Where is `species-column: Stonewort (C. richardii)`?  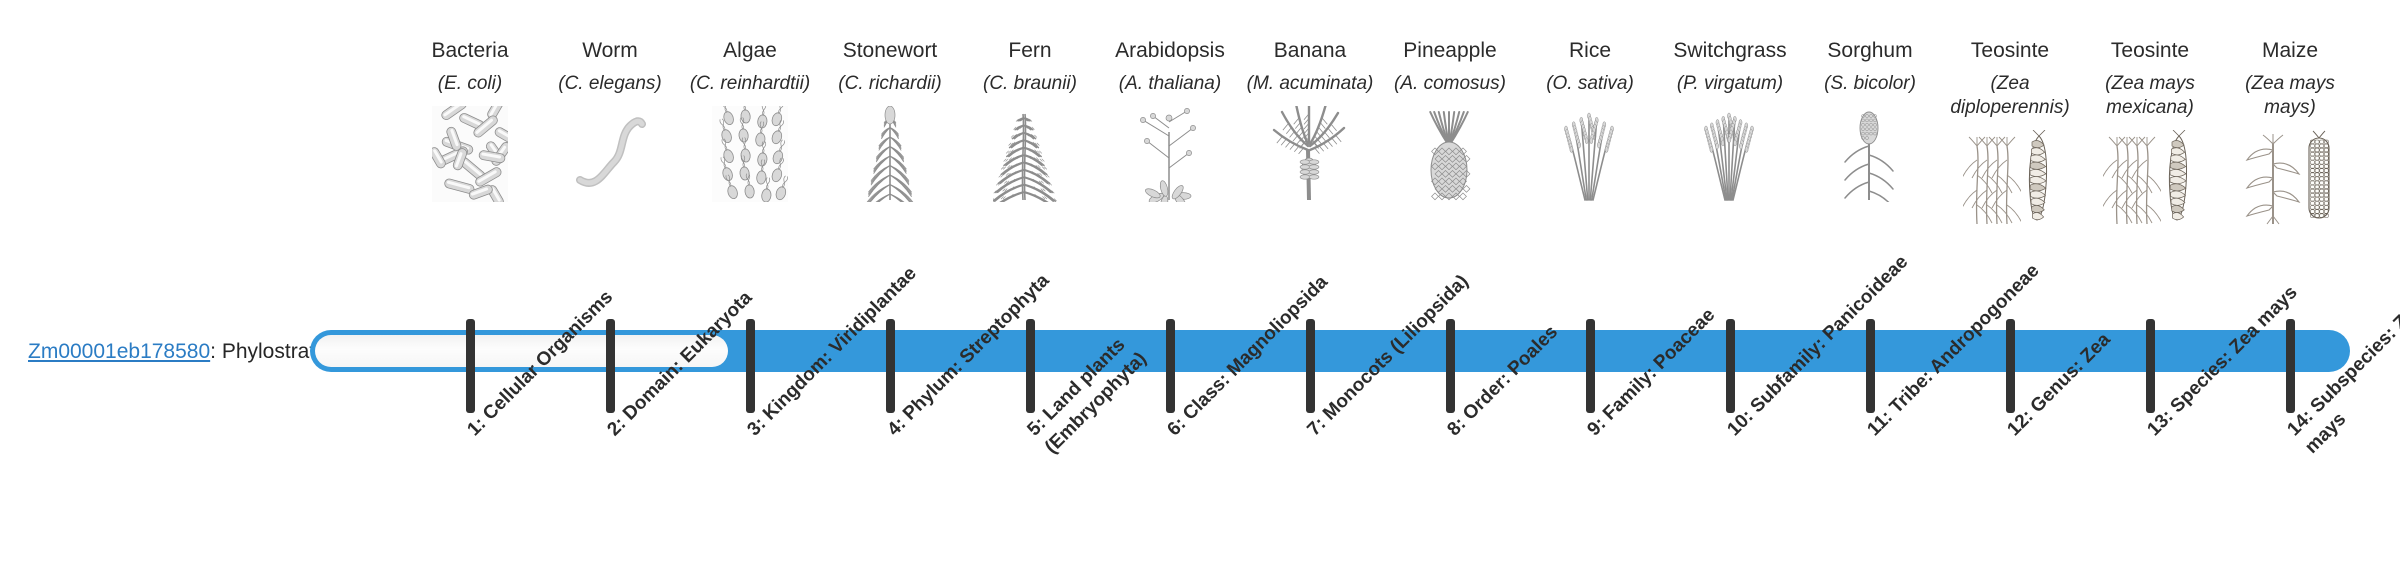
species-column: Stonewort (C. richardii) is located at coordinates (890, 120).